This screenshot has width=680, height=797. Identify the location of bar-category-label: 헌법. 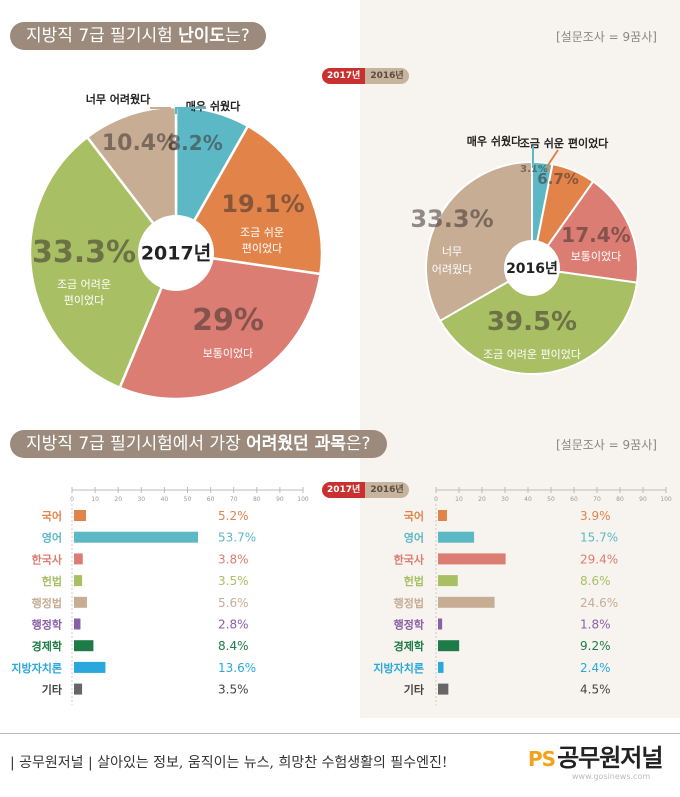
(52, 581).